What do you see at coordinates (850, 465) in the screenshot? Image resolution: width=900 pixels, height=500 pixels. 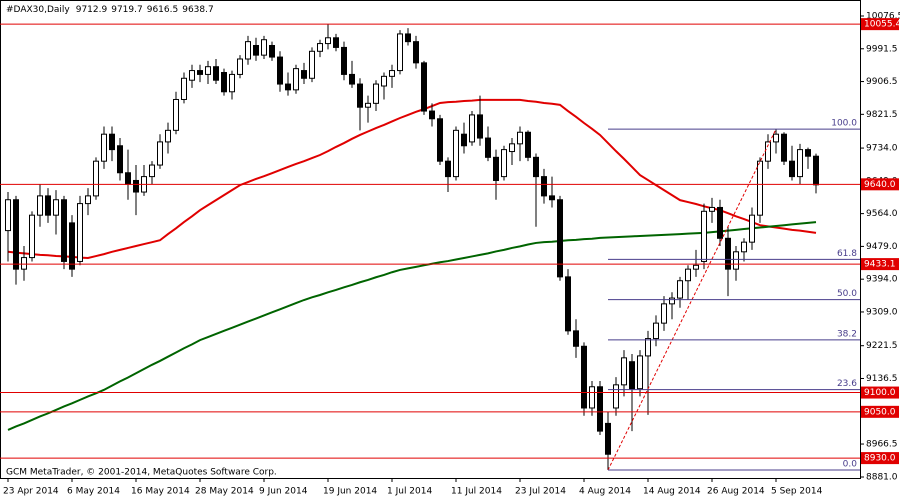 I see `fib-label: 0.0` at bounding box center [850, 465].